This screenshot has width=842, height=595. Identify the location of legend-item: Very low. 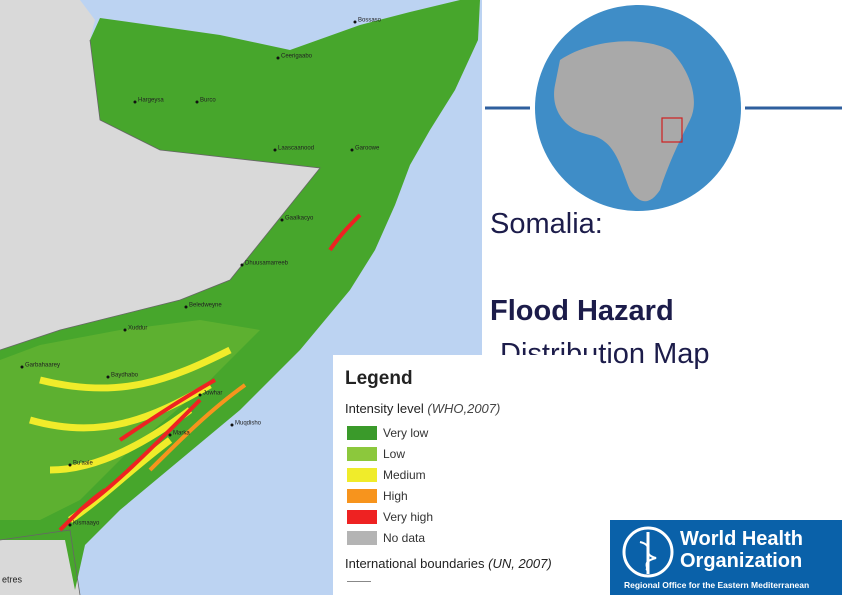
(387, 433).